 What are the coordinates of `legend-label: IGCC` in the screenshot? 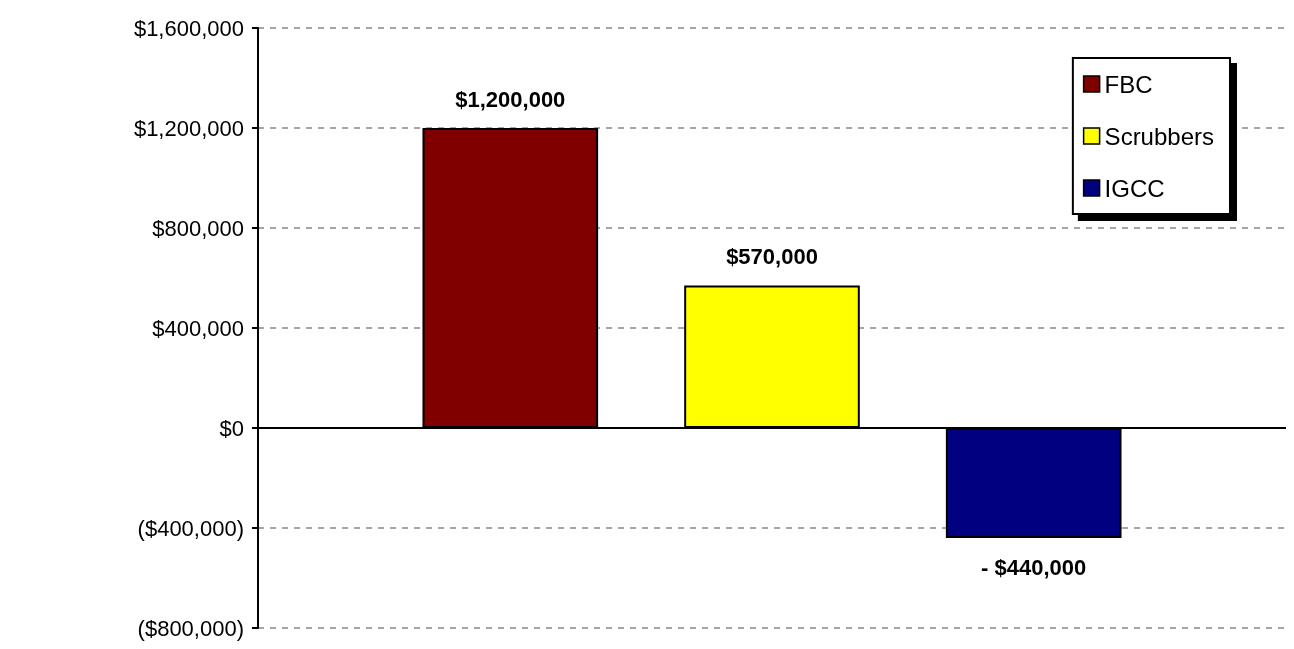 It's located at (1134, 188).